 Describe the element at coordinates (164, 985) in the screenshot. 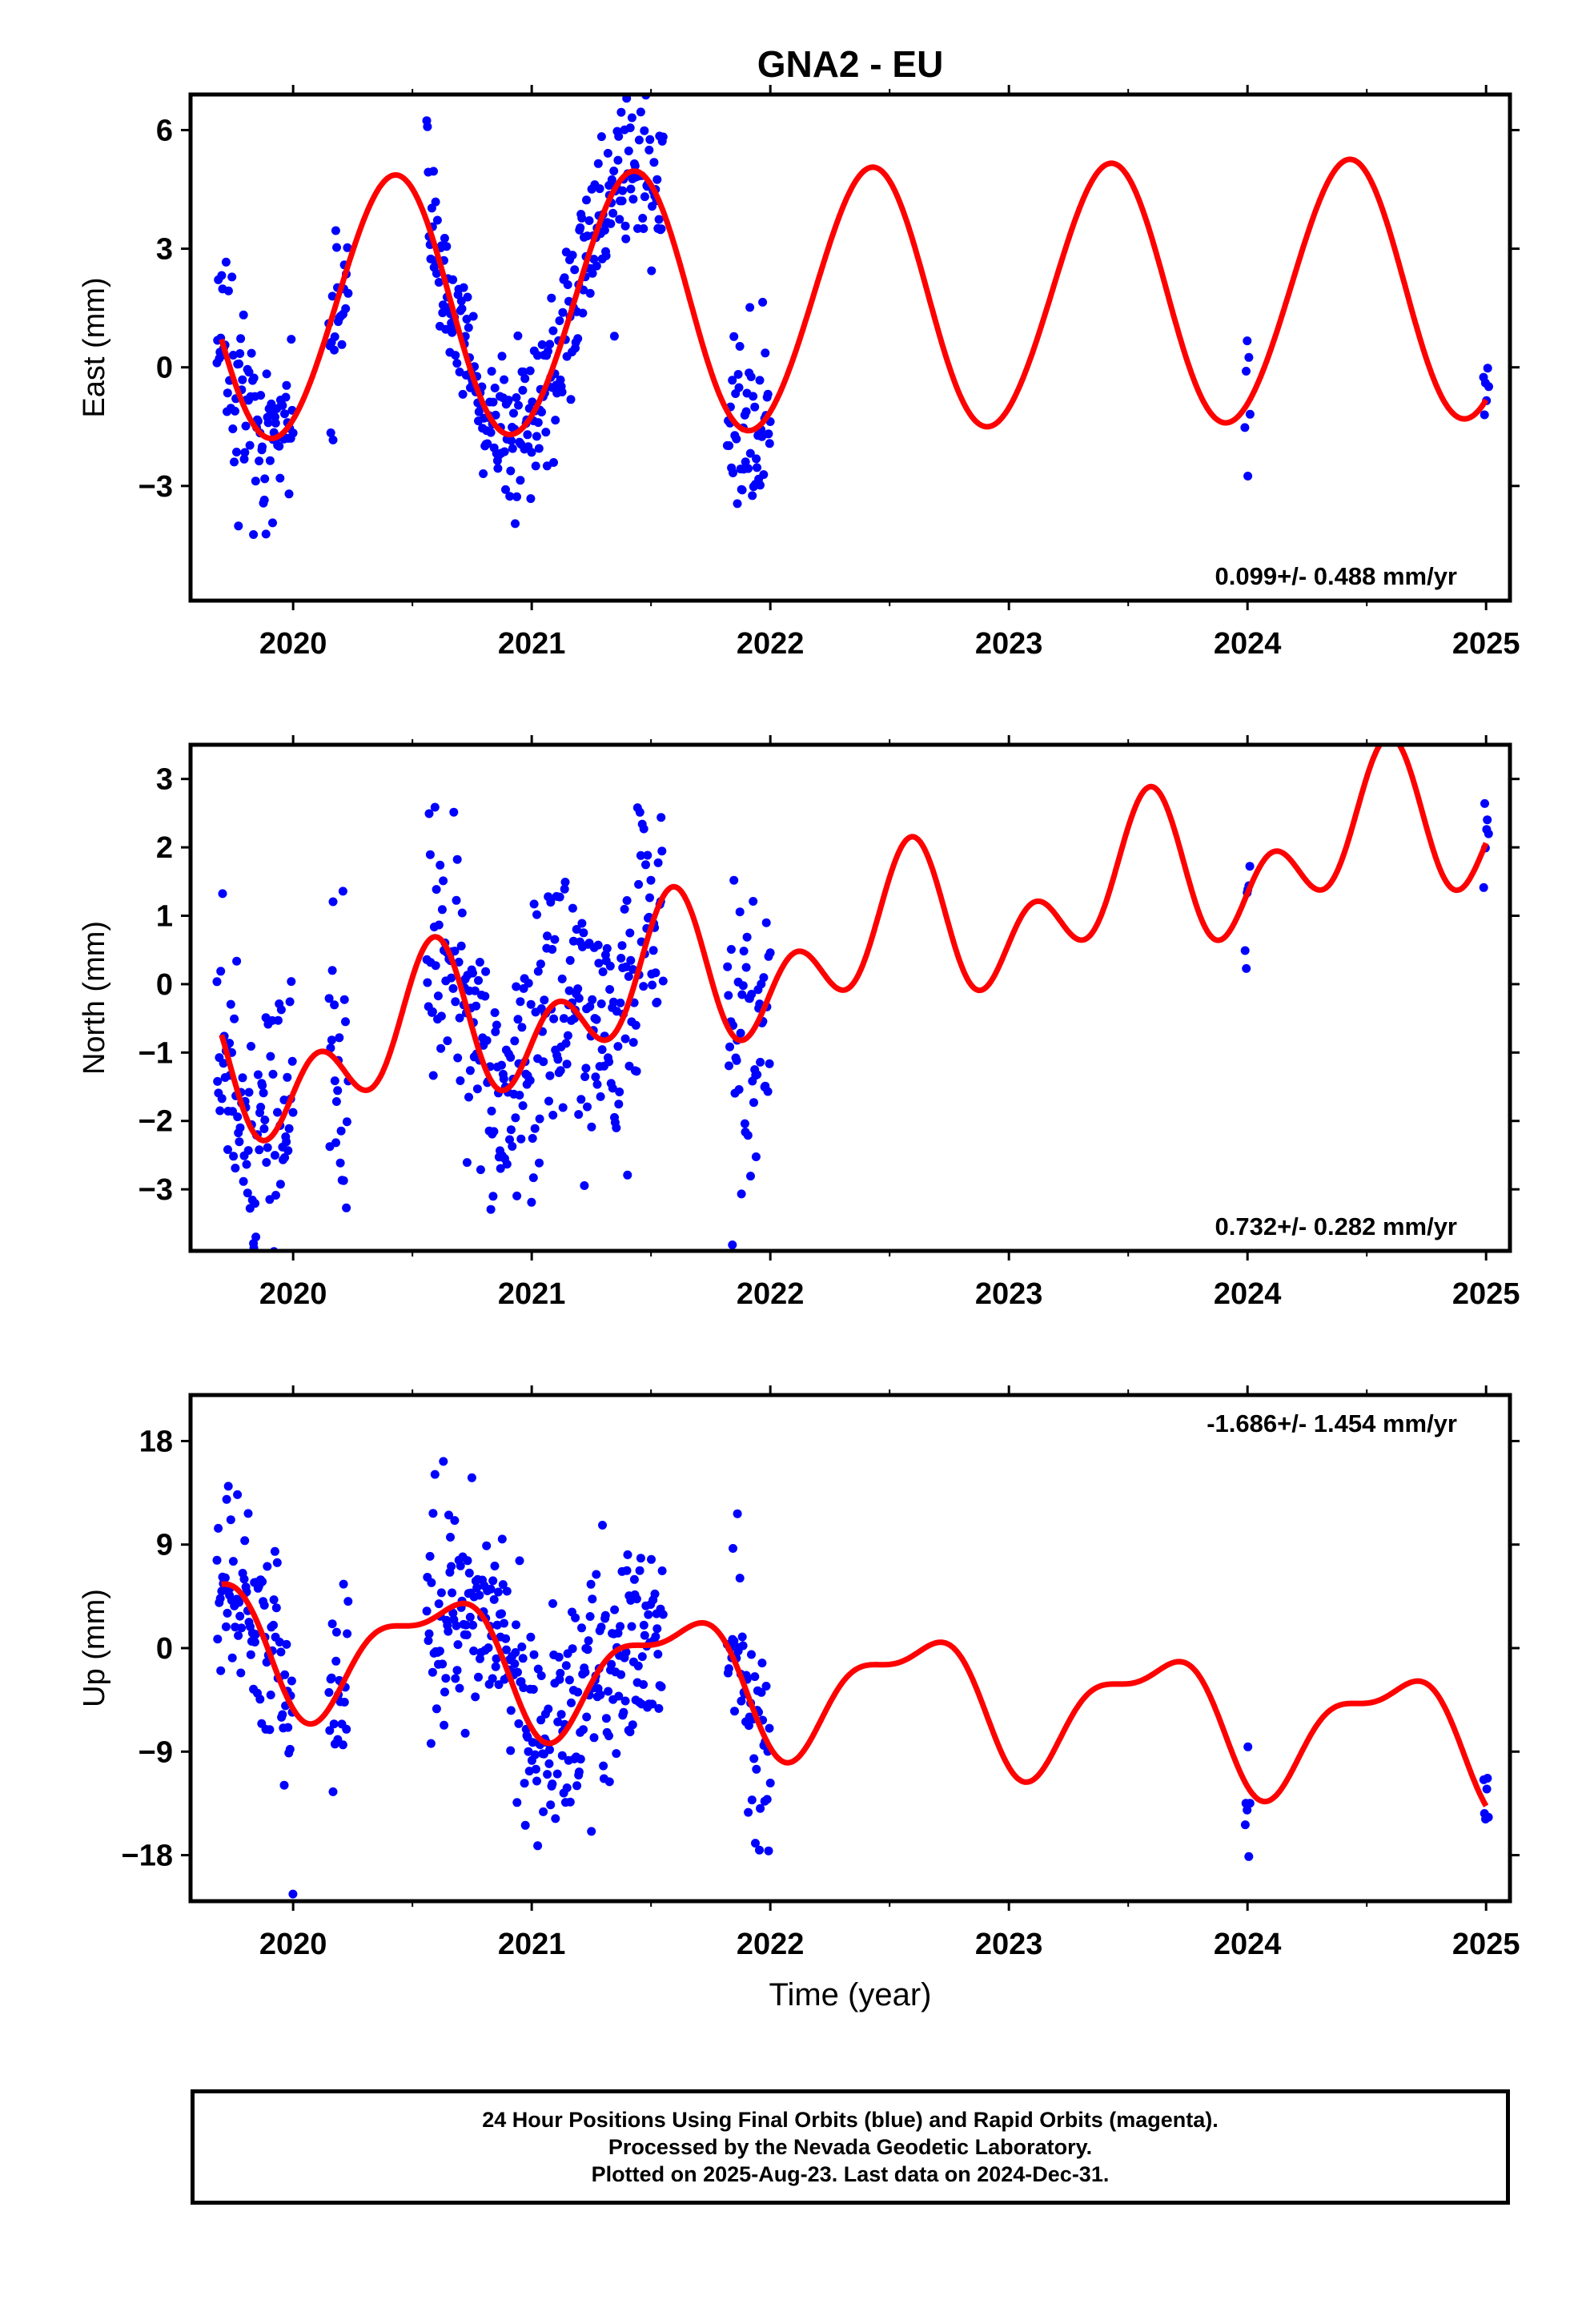

I see `y-tick-label: 0` at that location.